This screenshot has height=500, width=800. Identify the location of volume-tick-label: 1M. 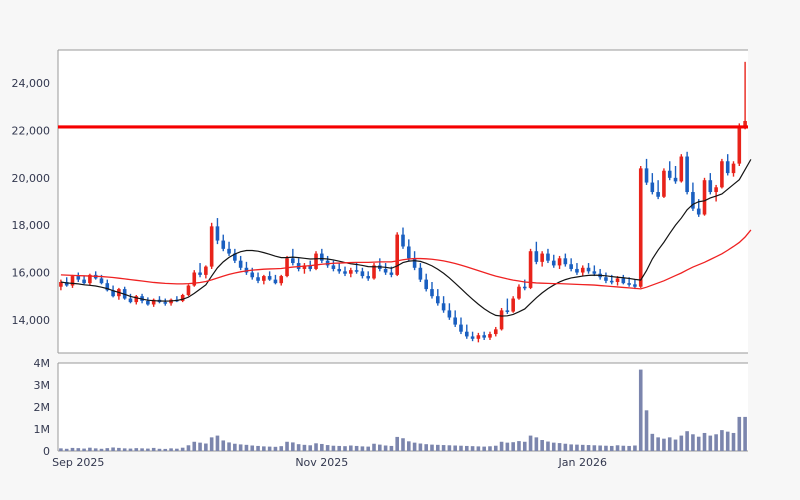
(42, 429).